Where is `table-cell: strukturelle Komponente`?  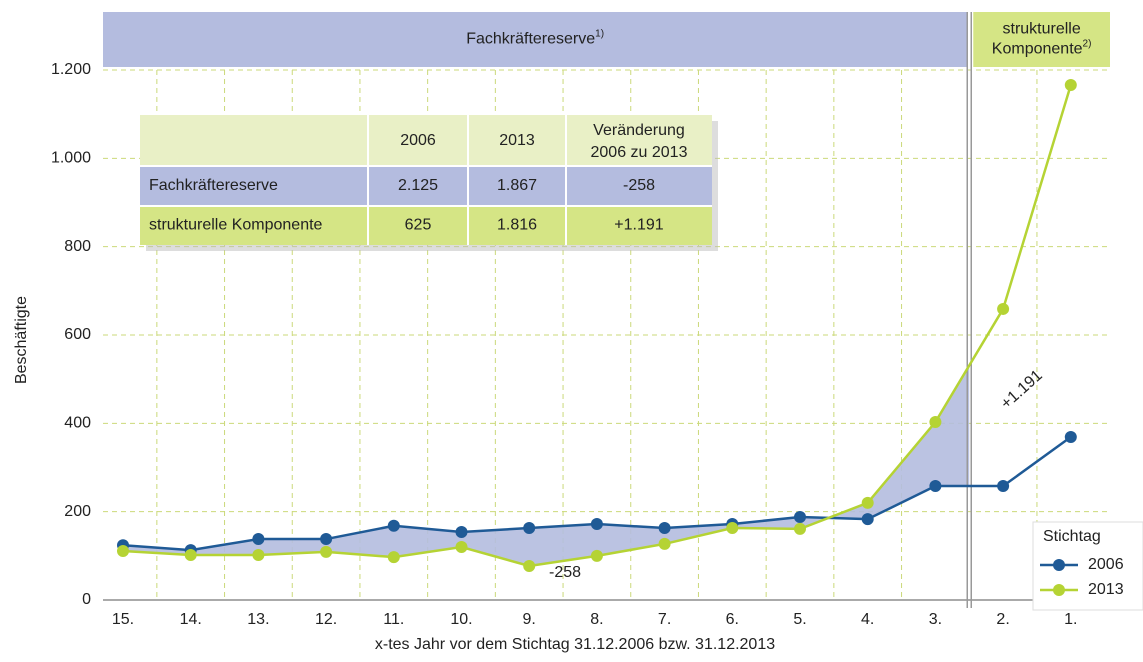 table-cell: strukturelle Komponente is located at coordinates (236, 225).